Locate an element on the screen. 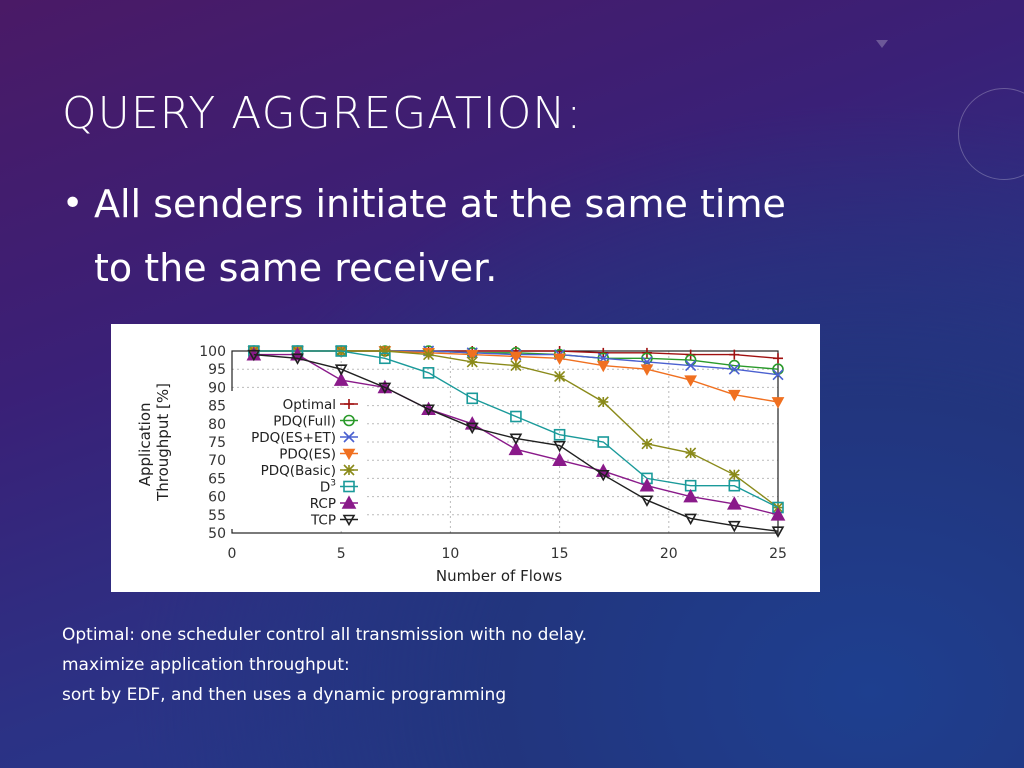 The width and height of the screenshot is (1024, 768). x-tick-label: 0 is located at coordinates (232, 554).